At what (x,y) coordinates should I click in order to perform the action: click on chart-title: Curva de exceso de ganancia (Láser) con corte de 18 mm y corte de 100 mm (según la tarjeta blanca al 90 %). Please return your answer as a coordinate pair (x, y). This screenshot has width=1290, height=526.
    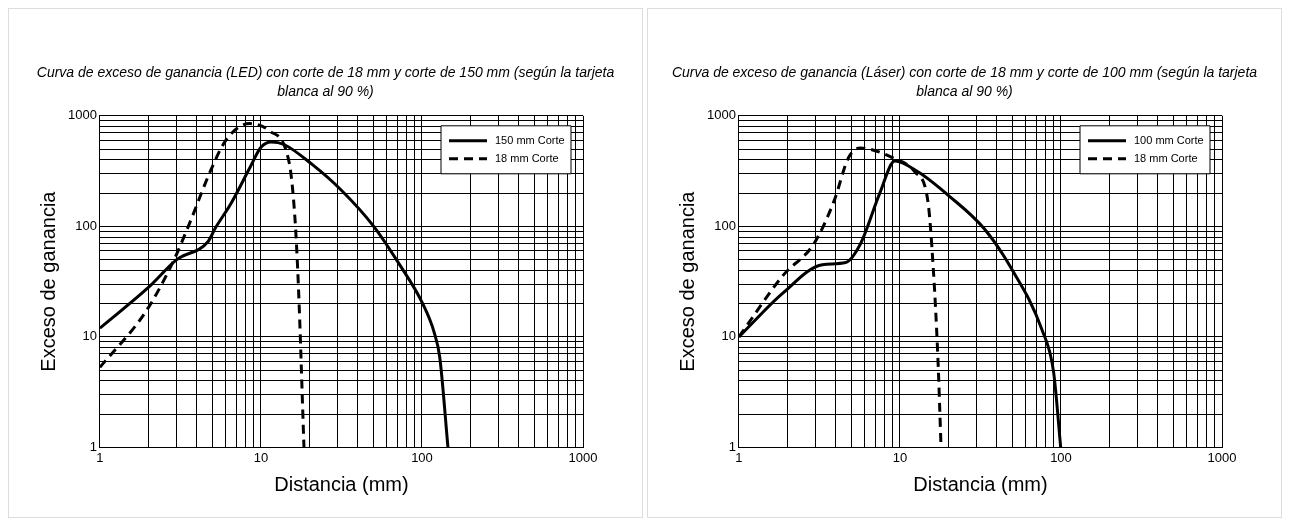
    Looking at the image, I should click on (964, 82).